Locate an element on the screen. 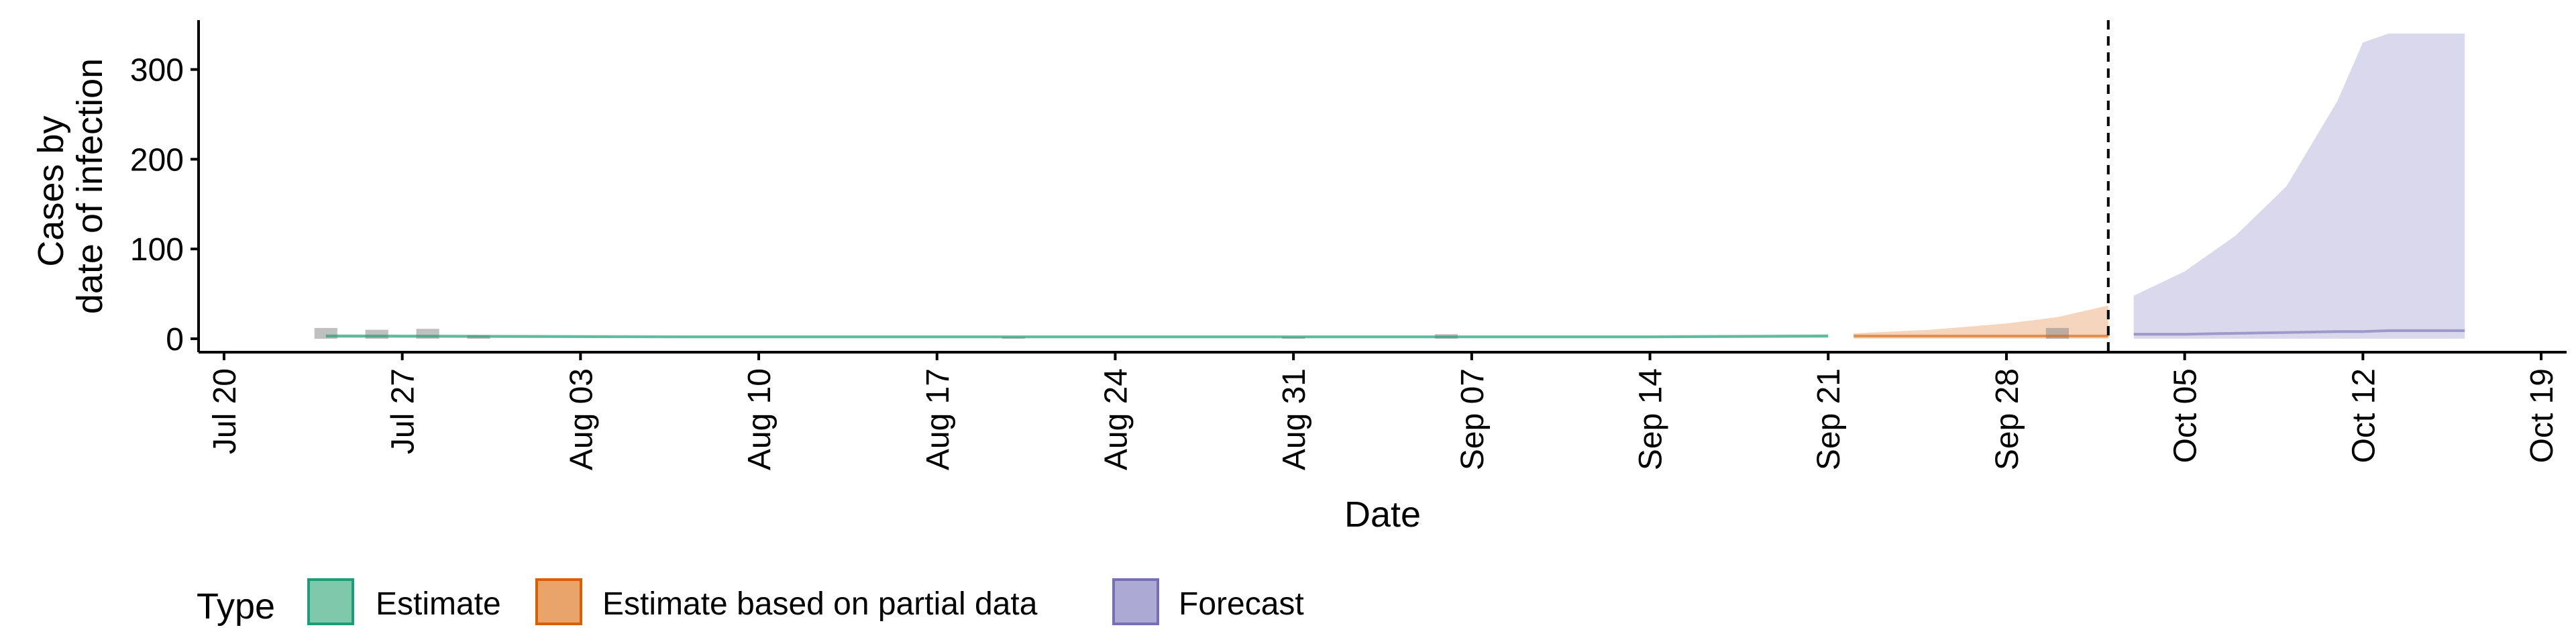  y-tick-label: 200 is located at coordinates (157, 160).